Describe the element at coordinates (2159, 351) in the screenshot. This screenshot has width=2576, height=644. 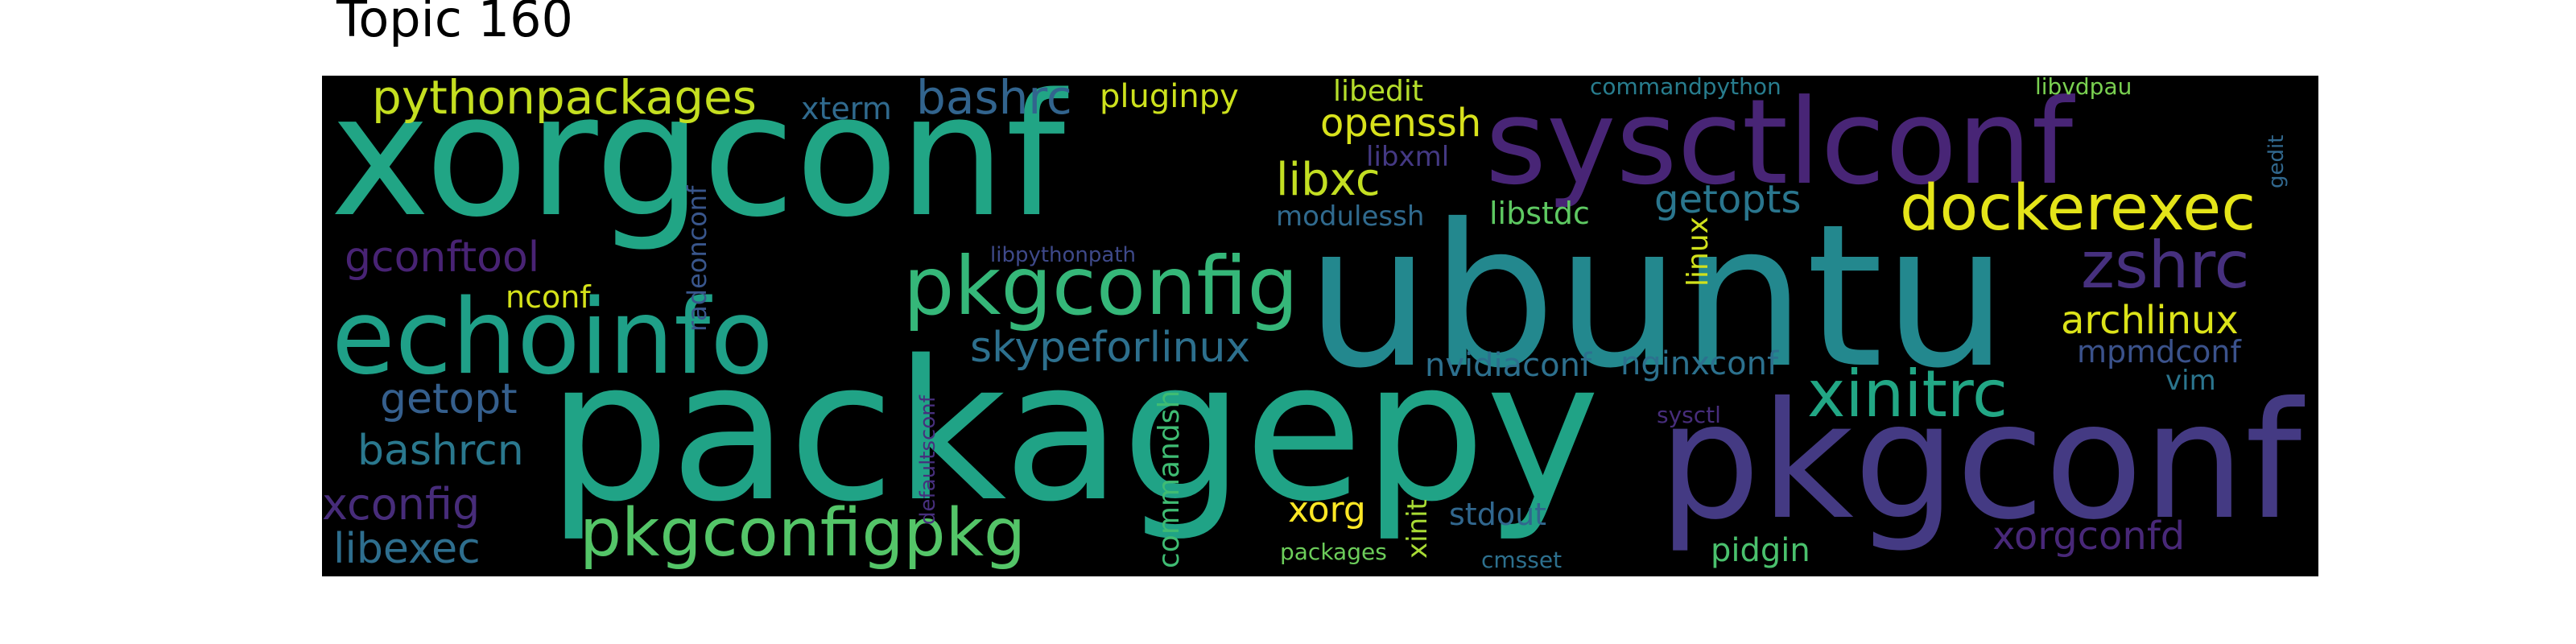
I see `word-mpmdconf: mpmdconf` at that location.